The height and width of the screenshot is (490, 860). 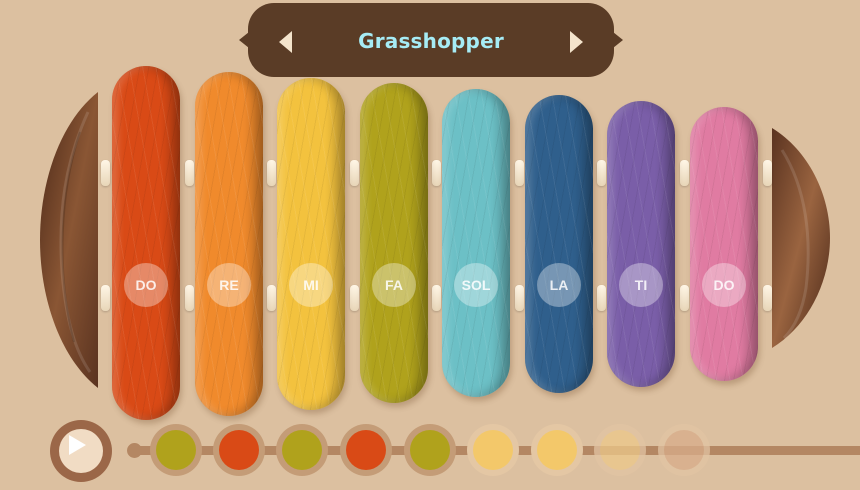 What do you see at coordinates (394, 285) in the screenshot?
I see `note-label: FA` at bounding box center [394, 285].